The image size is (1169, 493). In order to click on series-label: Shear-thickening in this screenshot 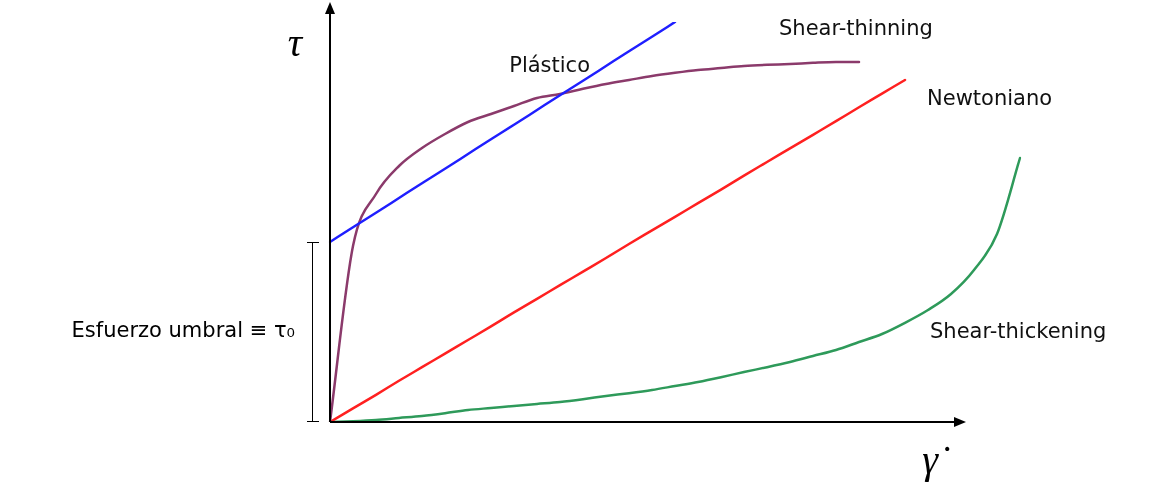, I will do `click(1018, 331)`.